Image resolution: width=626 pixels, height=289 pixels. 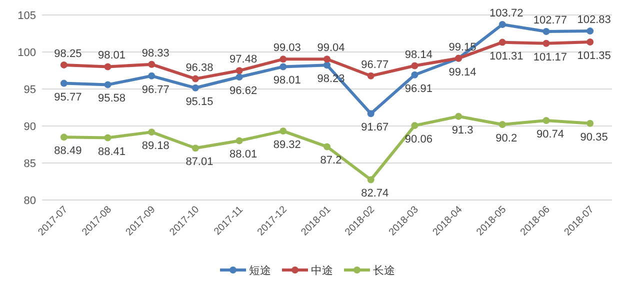 What do you see at coordinates (30, 90) in the screenshot?
I see `y-tick-label: 95` at bounding box center [30, 90].